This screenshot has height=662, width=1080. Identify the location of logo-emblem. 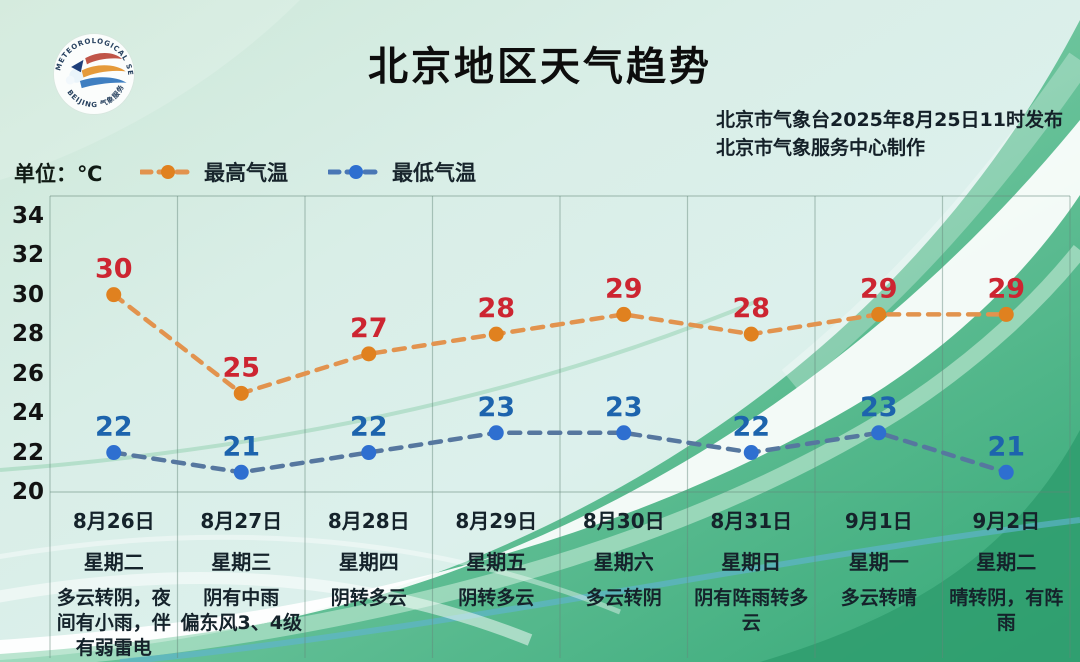
(96, 70).